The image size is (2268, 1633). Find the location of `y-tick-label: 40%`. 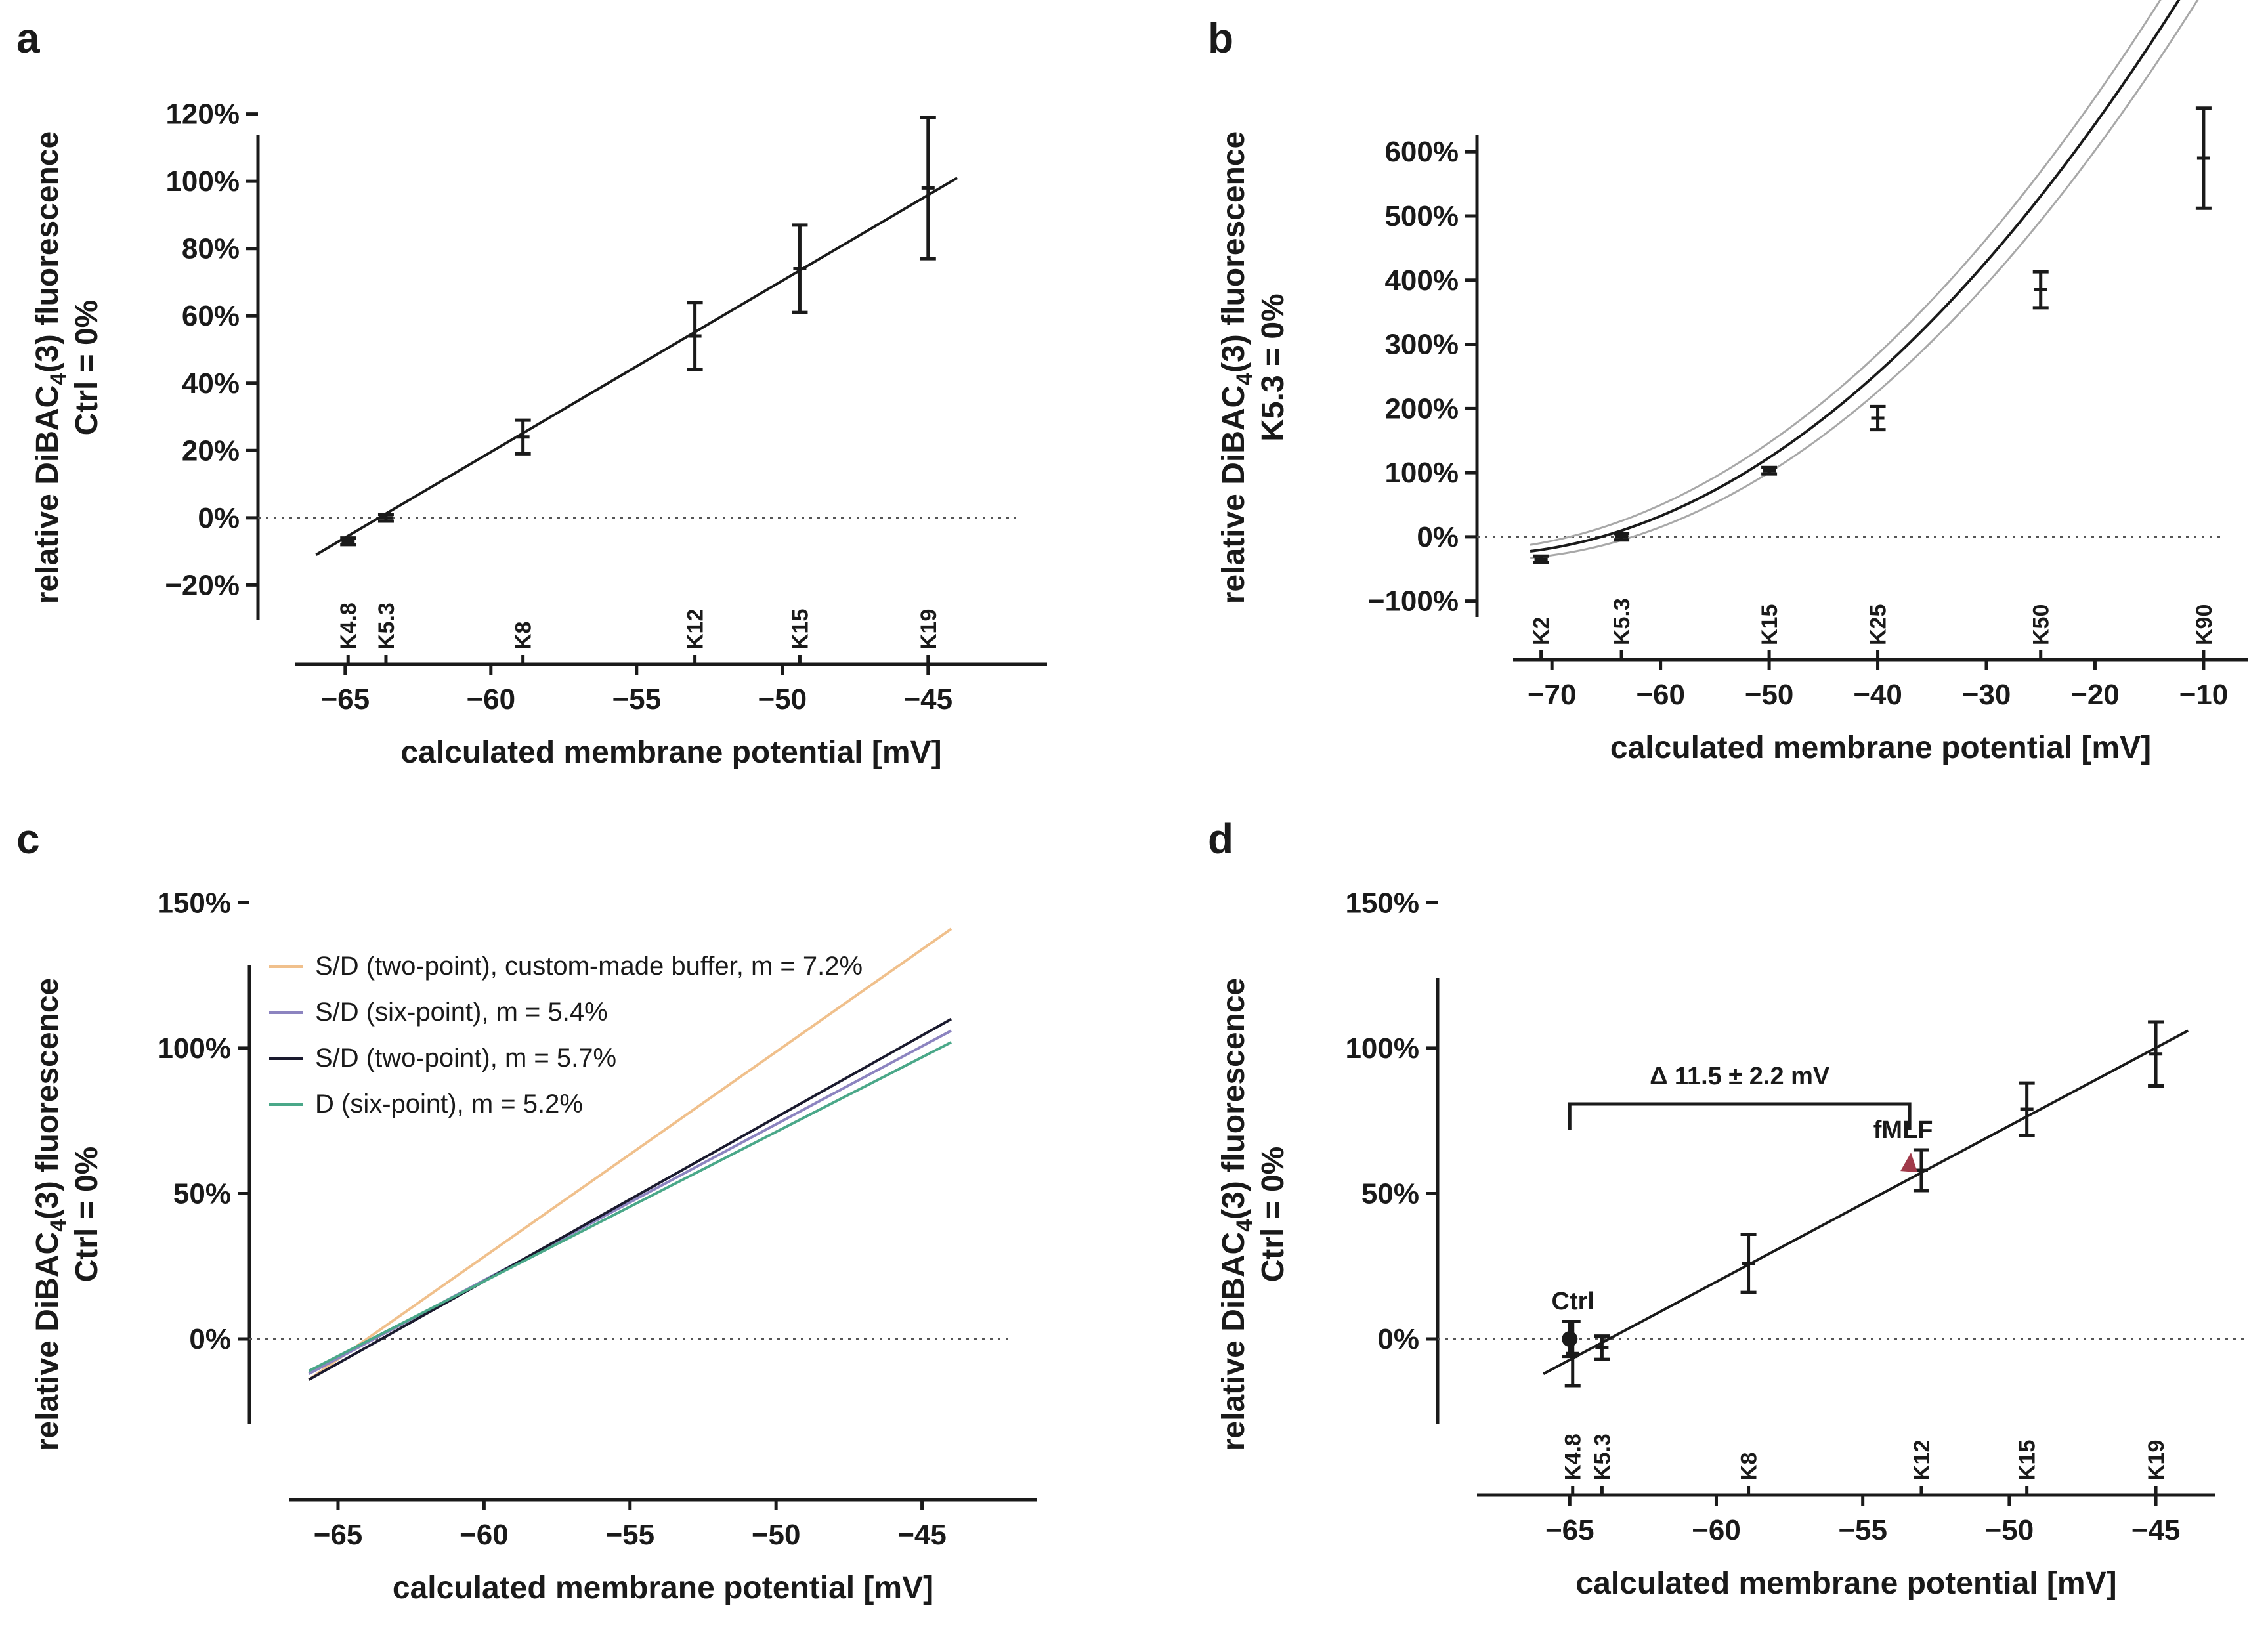

y-tick-label: 40% is located at coordinates (211, 384).